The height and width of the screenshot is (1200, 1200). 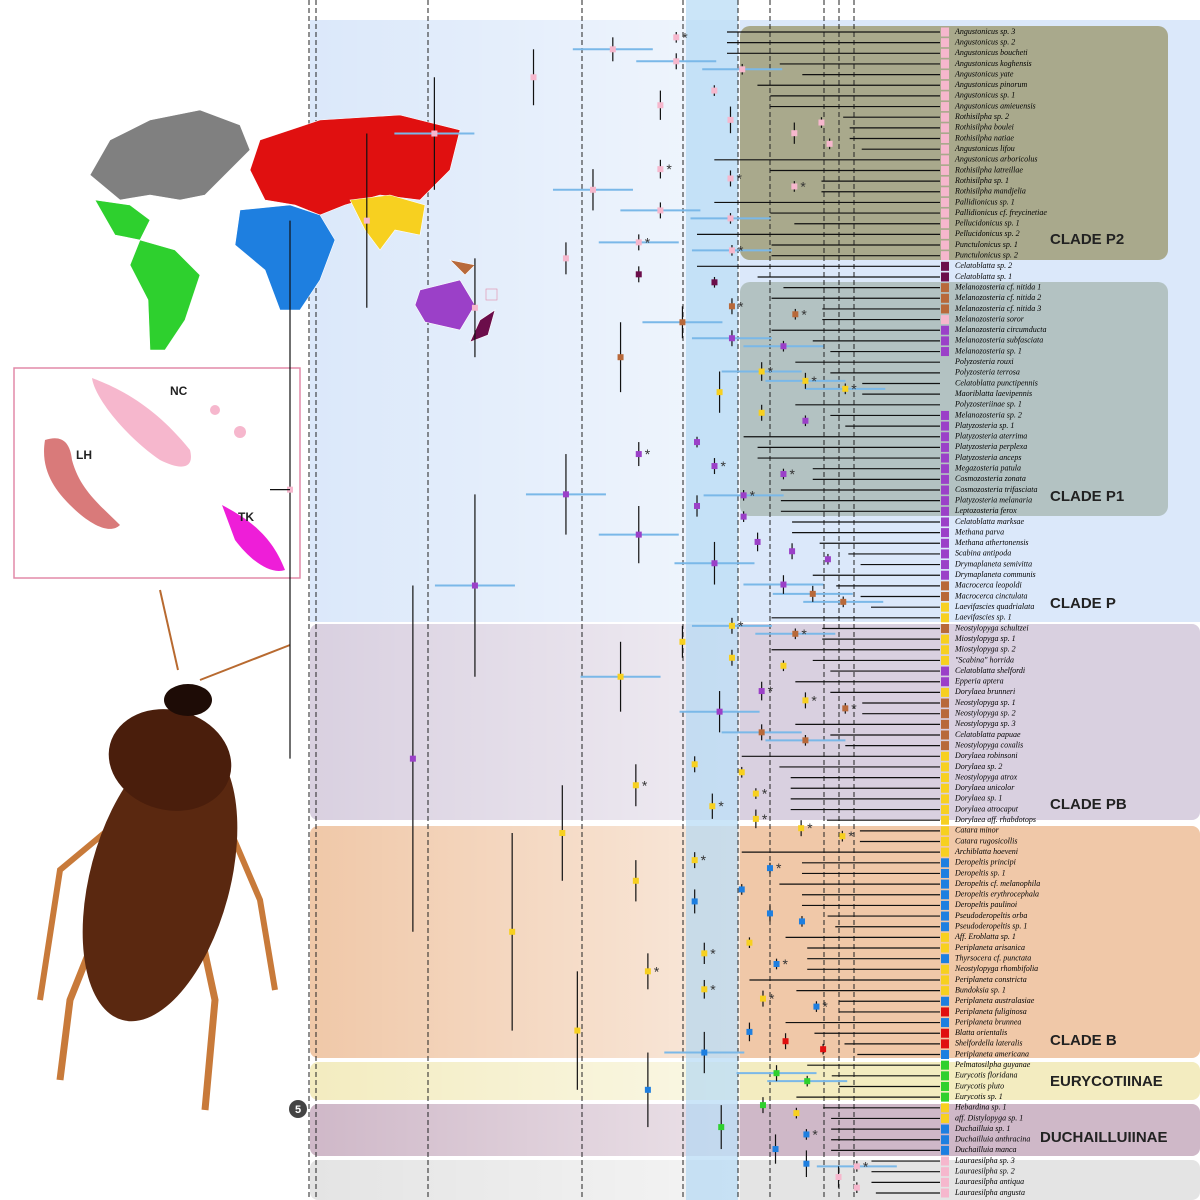 What do you see at coordinates (298, 1109) in the screenshot?
I see `node-badge` at bounding box center [298, 1109].